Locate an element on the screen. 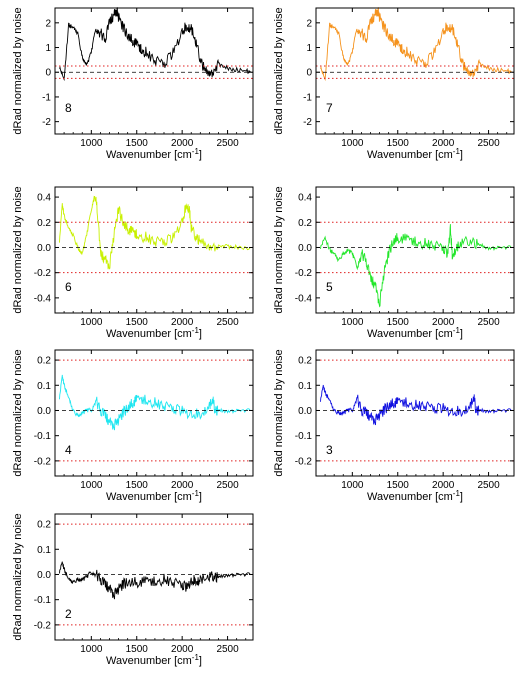 This screenshot has width=531, height=678. y-tick-label: 0.4 is located at coordinates (44, 198).